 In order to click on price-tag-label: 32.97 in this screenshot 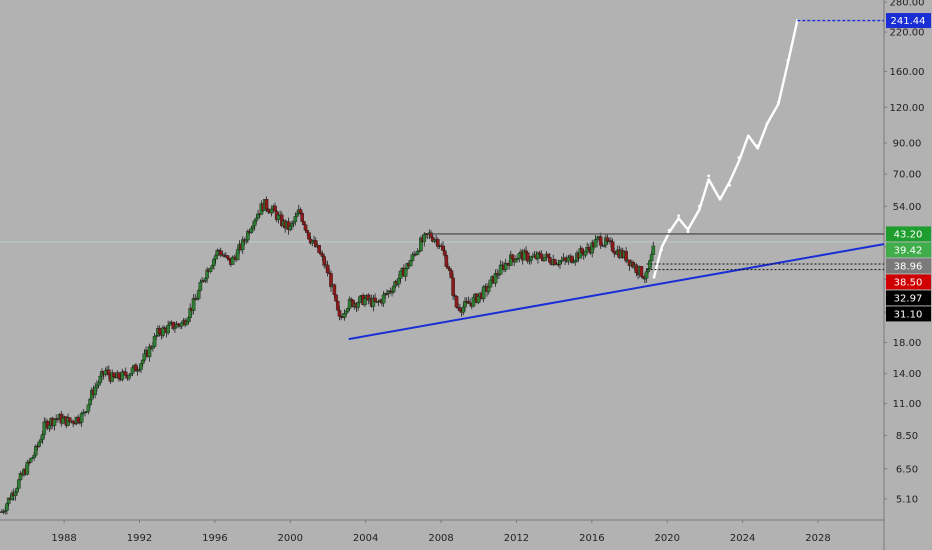, I will do `click(908, 298)`.